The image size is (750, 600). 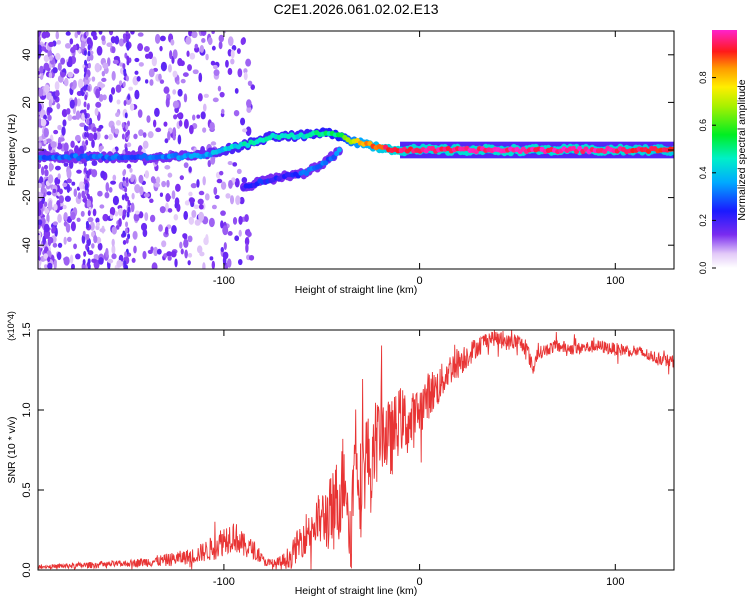 I want to click on x-tick-label: 100, so click(x=615, y=281).